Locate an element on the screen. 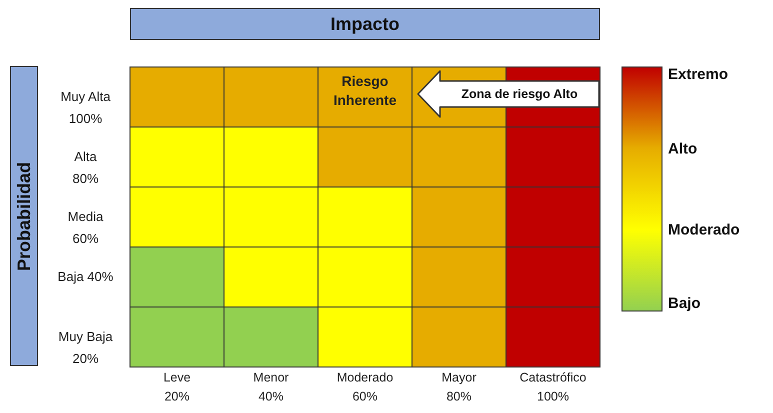 The height and width of the screenshot is (413, 773). annotation: Riesgo Inherente is located at coordinates (365, 91).